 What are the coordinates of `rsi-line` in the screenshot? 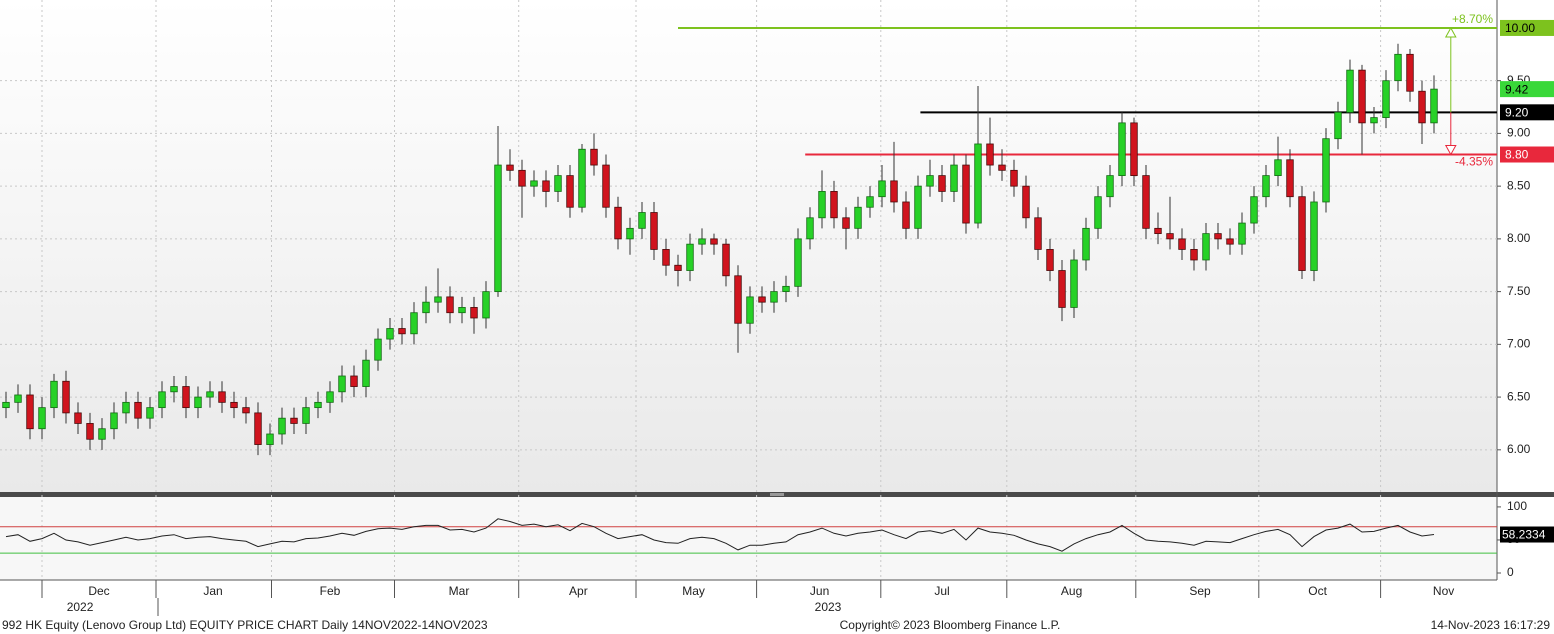 It's located at (720, 535).